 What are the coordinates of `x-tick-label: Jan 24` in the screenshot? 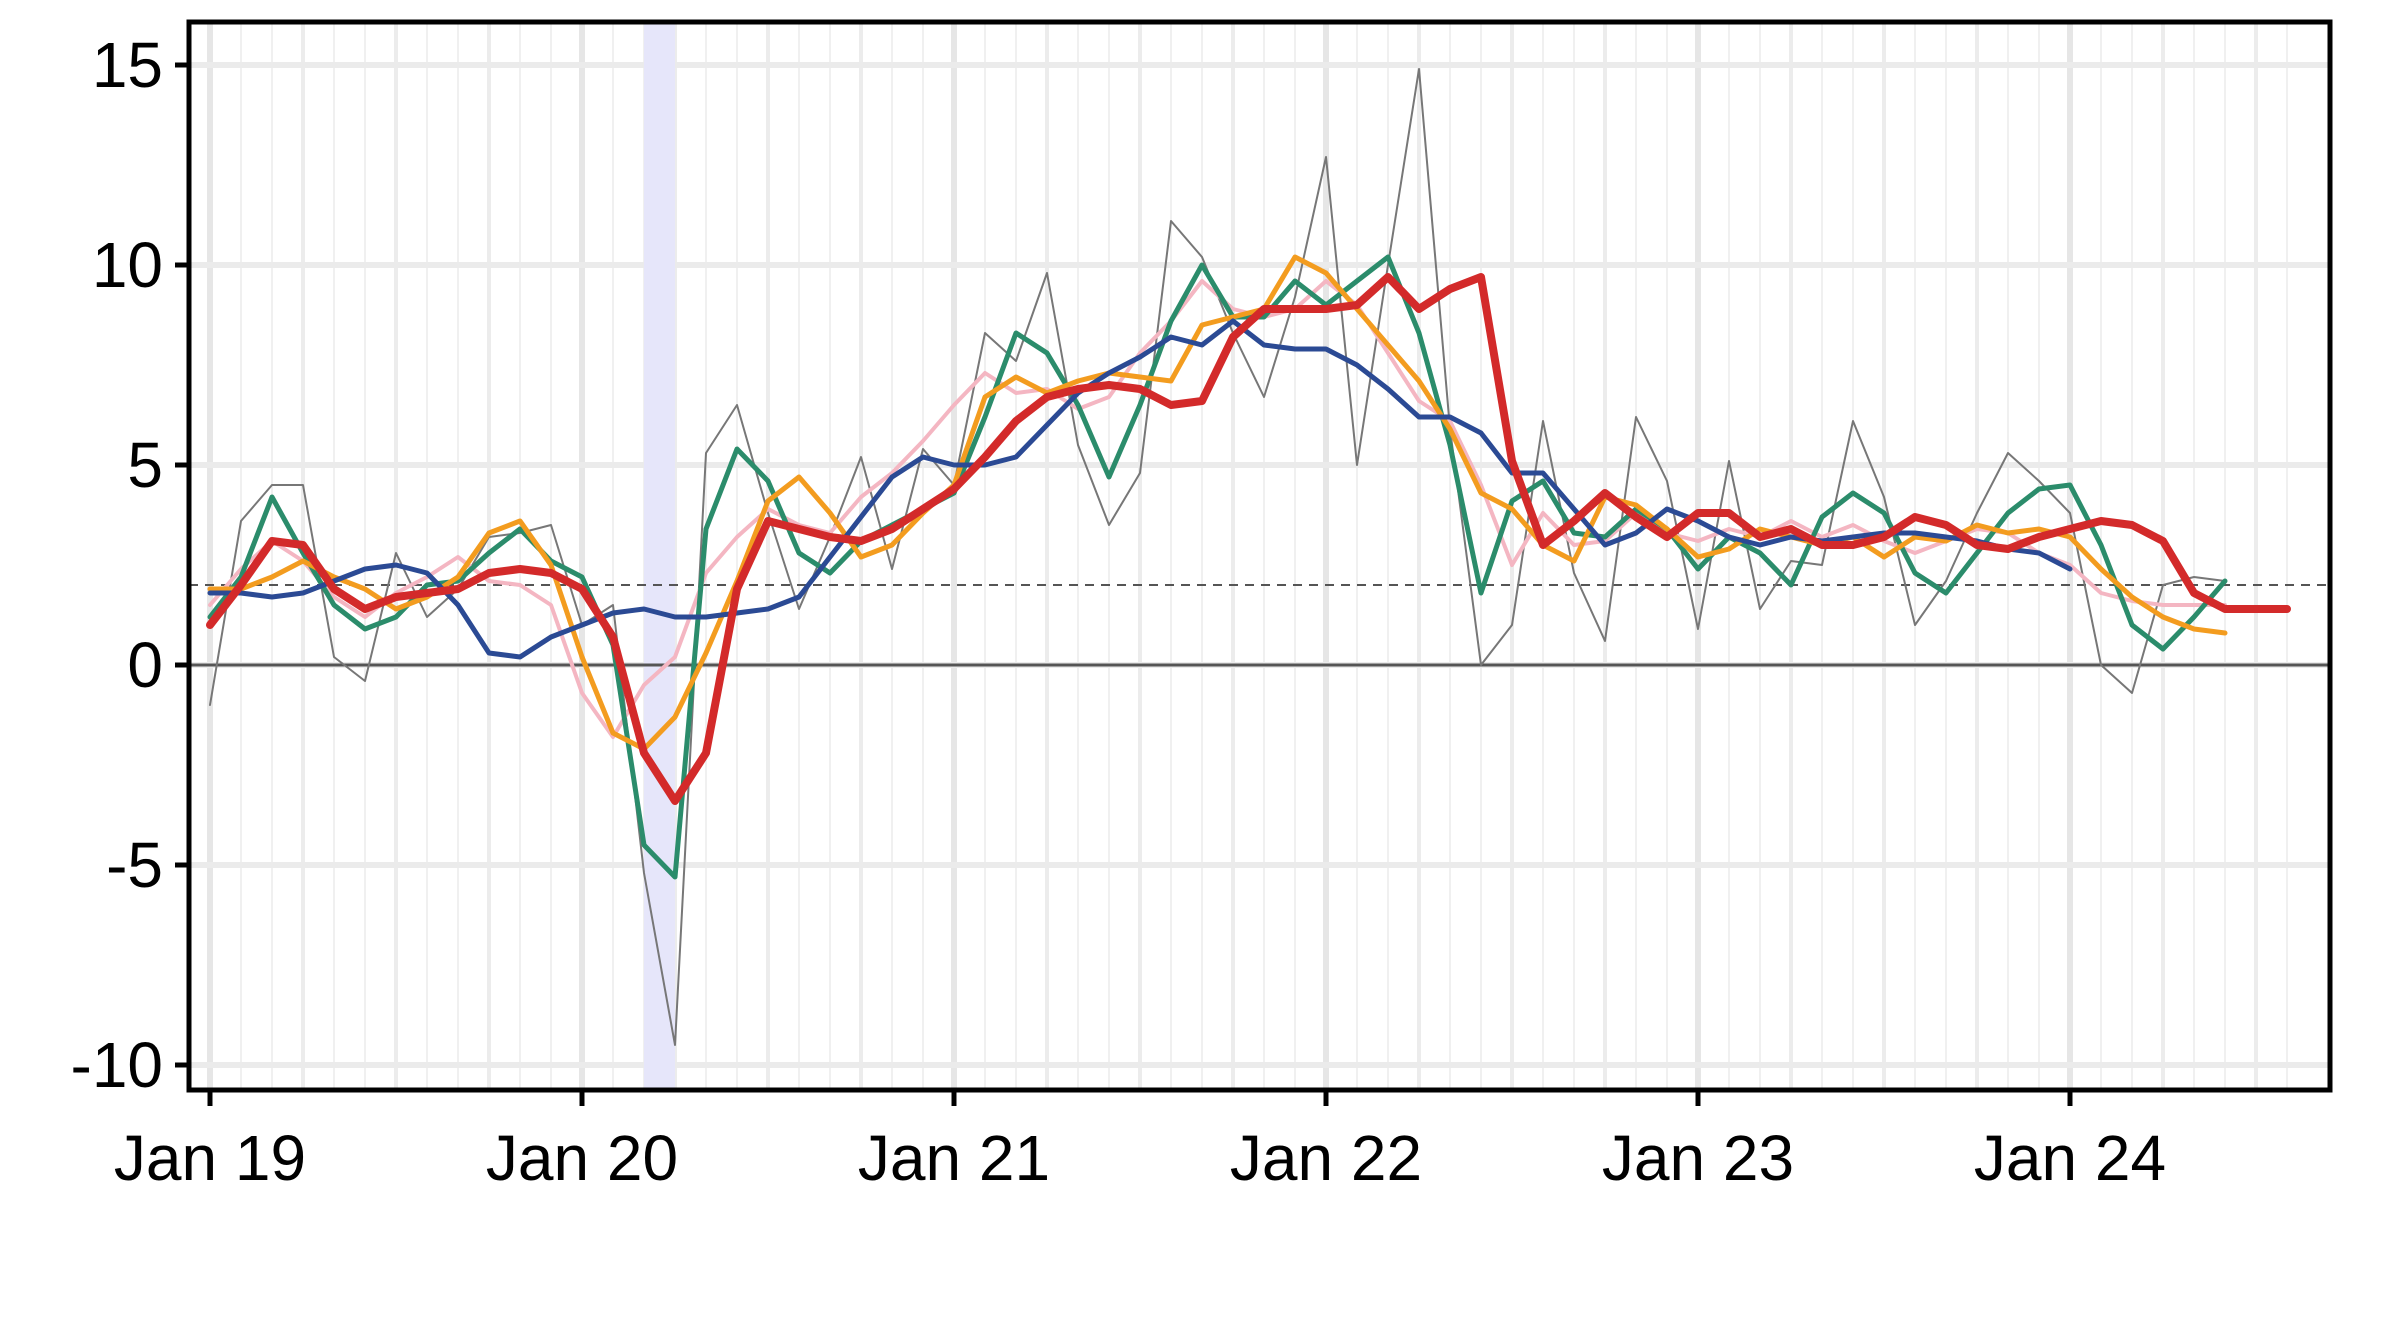 It's located at (2070, 1158).